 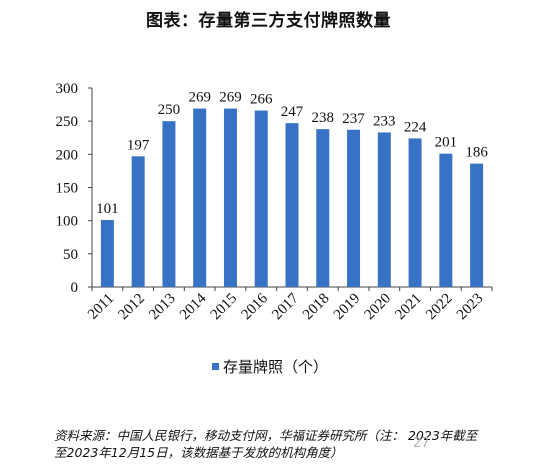 I want to click on legend-label: 存量牌照（个）, so click(x=276, y=367).